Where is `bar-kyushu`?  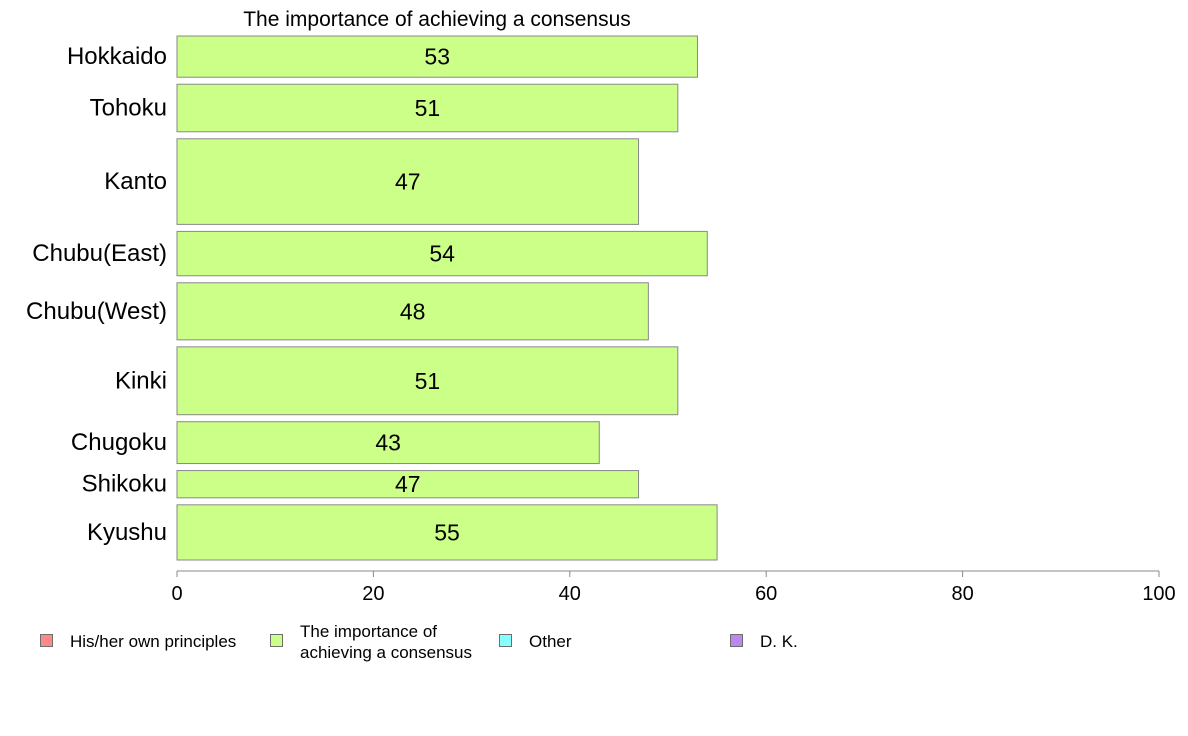 bar-kyushu is located at coordinates (447, 532).